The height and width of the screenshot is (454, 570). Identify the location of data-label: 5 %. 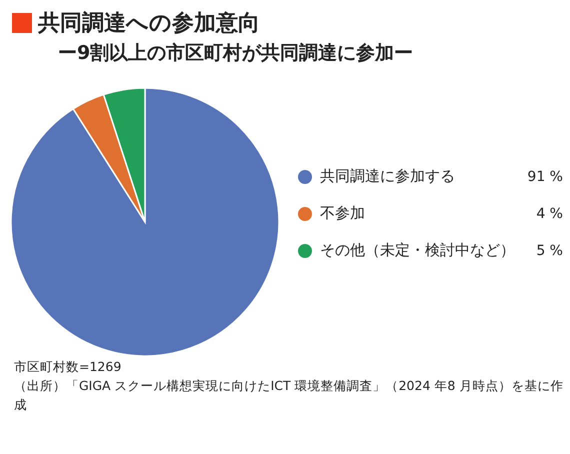
(549, 250).